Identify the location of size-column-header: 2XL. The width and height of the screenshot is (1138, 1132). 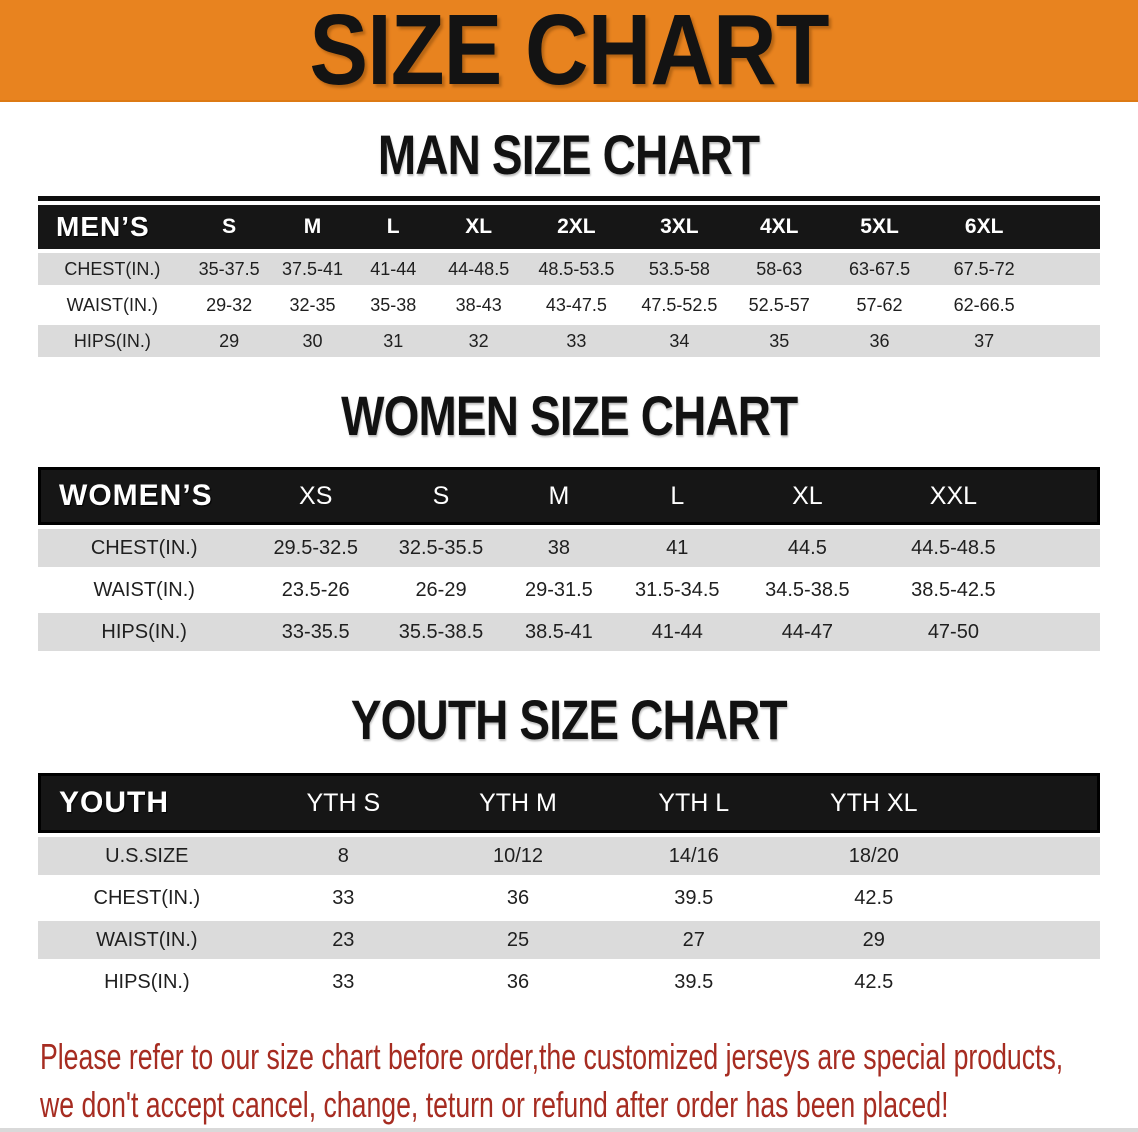
(576, 227).